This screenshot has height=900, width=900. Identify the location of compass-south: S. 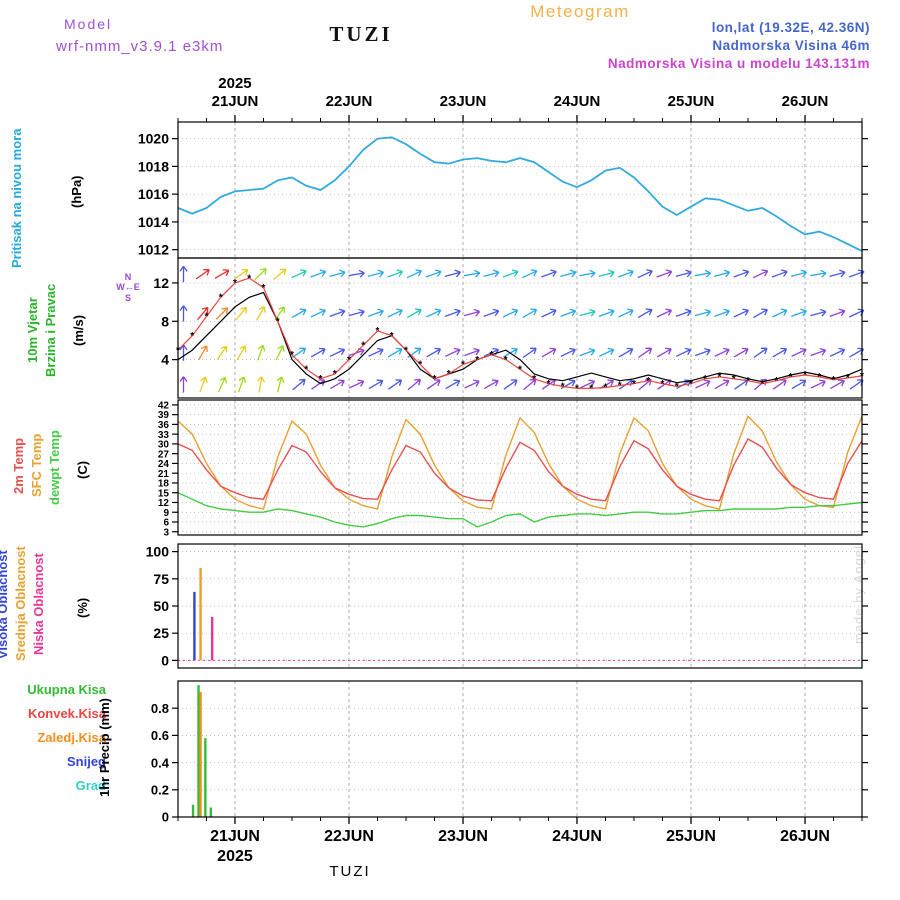
(127, 297).